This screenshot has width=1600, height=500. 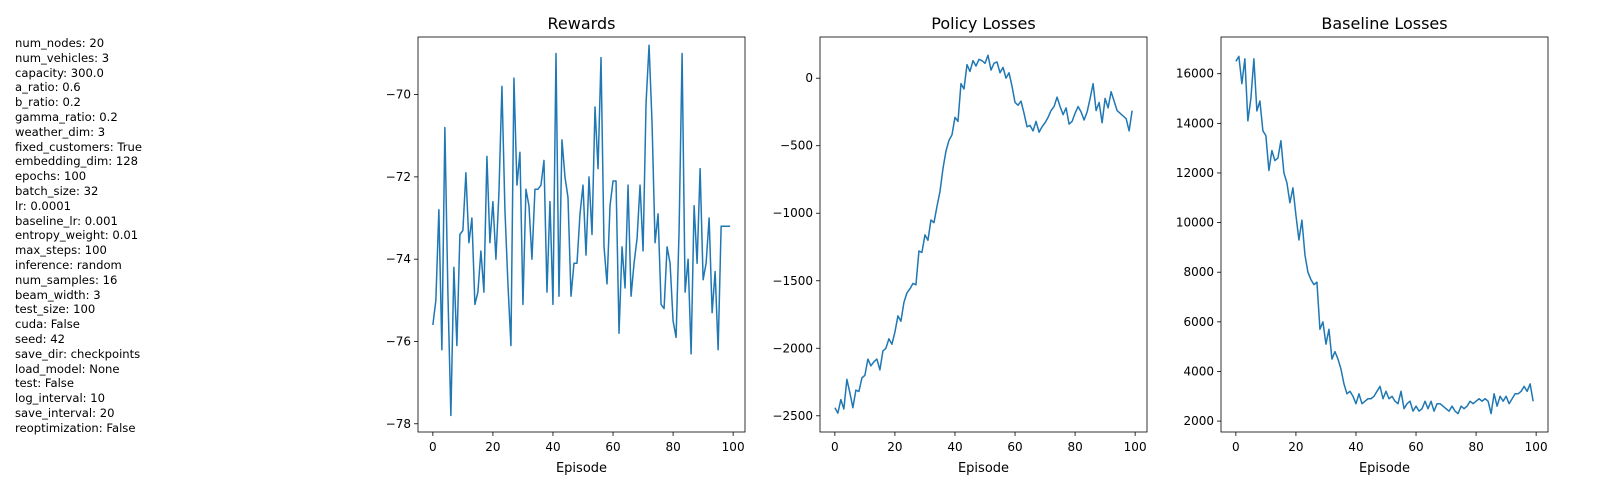 I want to click on chart-title: Baseline Losses, so click(x=1384, y=23).